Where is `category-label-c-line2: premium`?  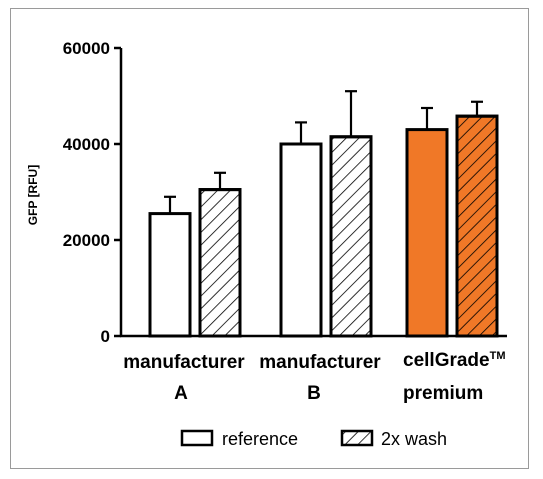
category-label-c-line2: premium is located at coordinates (443, 393).